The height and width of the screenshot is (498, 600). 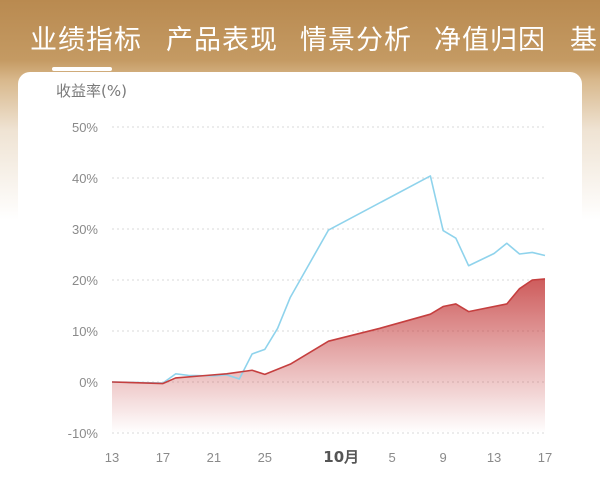 What do you see at coordinates (86, 40) in the screenshot?
I see `tab-performance-metrics: 业绩指标` at bounding box center [86, 40].